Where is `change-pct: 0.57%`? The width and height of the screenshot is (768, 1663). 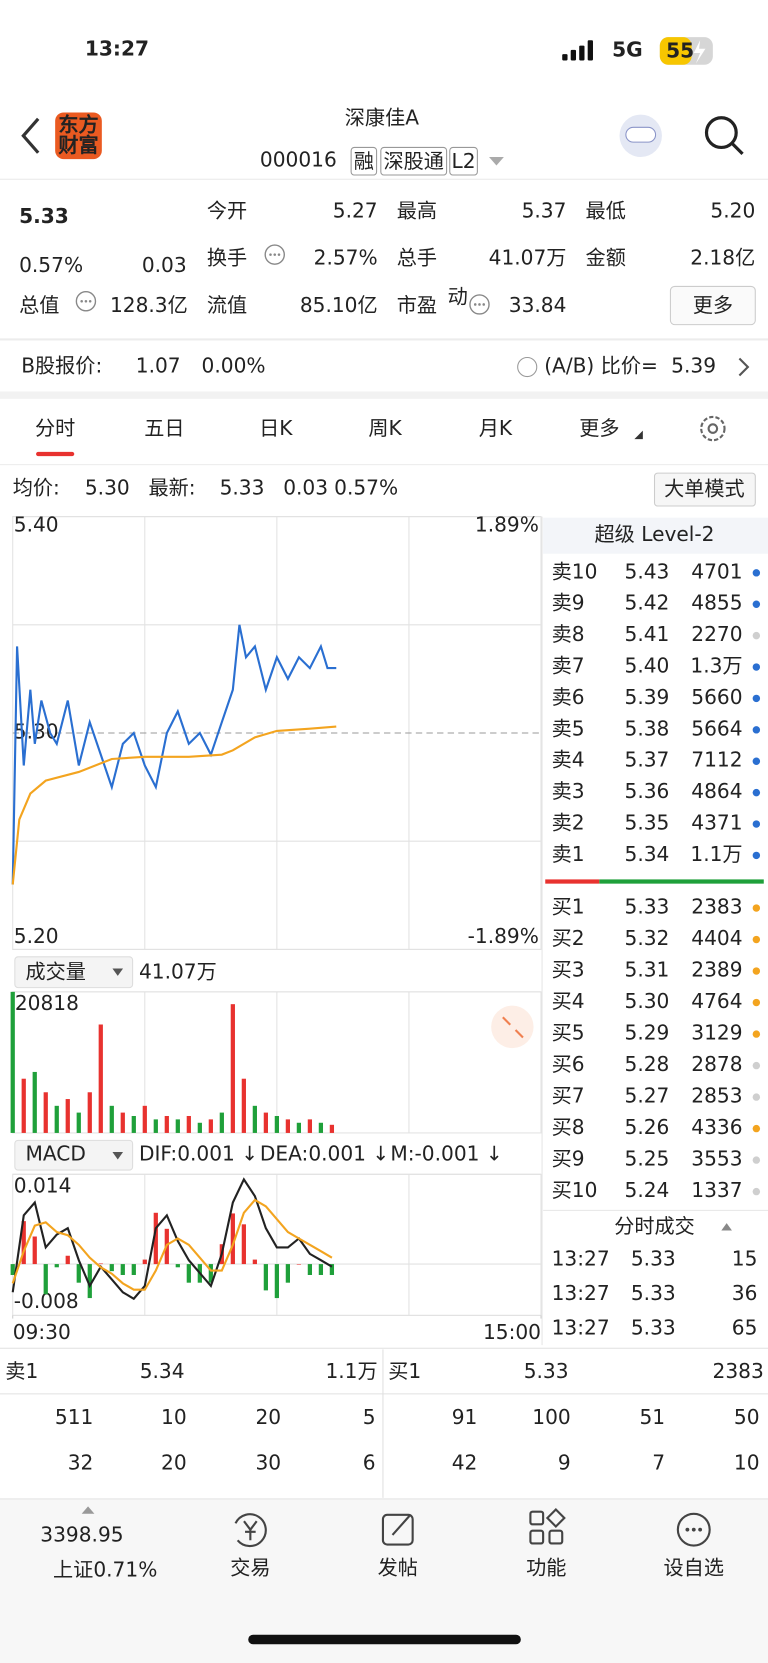
change-pct: 0.57% is located at coordinates (51, 265).